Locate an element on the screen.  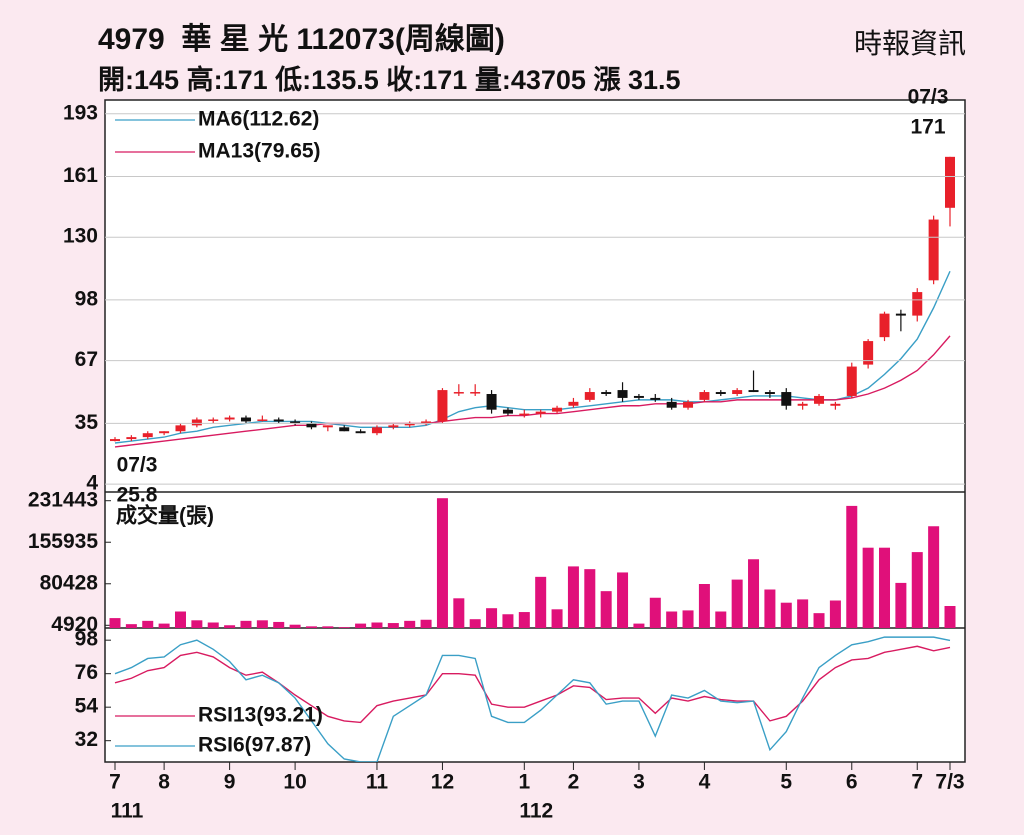
annotation-value: 25.8 is located at coordinates (137, 495).